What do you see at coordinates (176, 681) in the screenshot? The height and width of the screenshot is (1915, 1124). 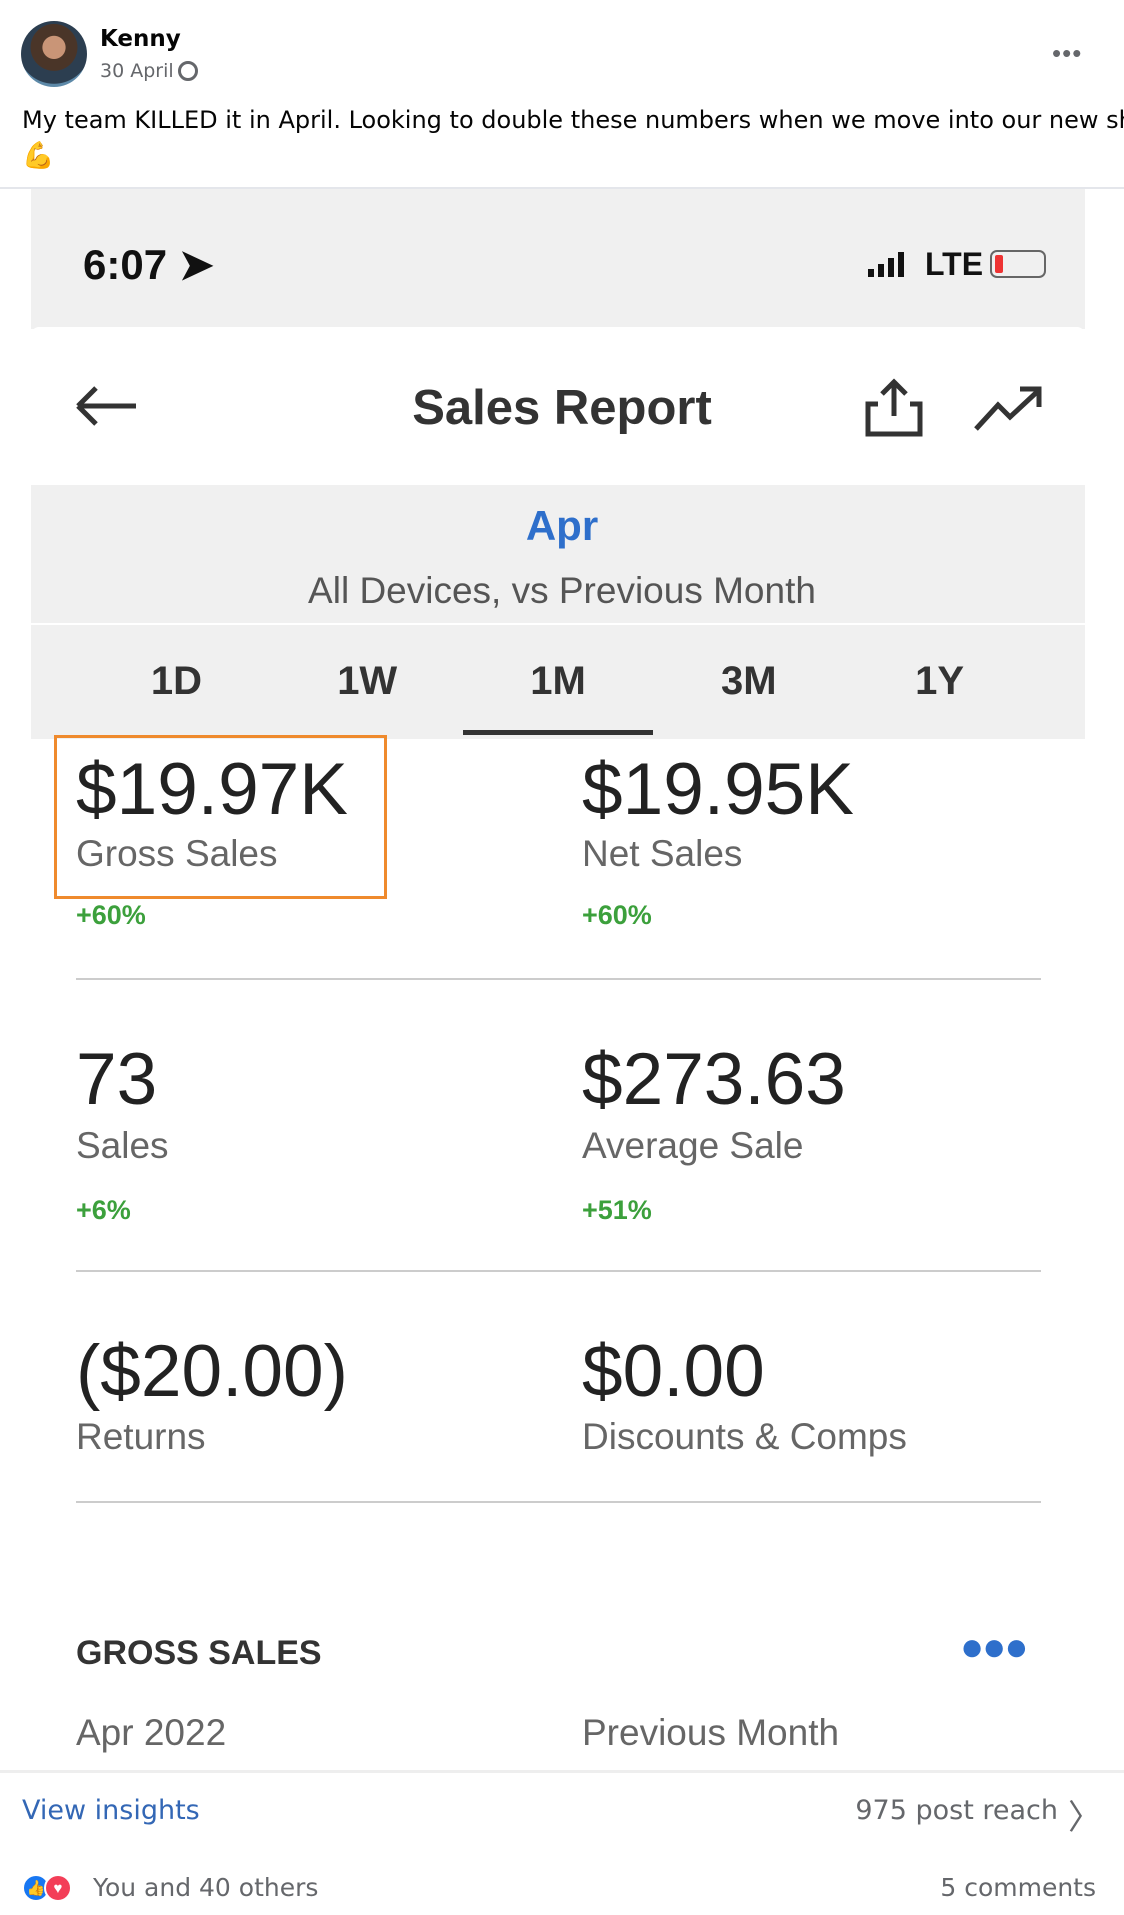 I see `tab-1d: 1D` at bounding box center [176, 681].